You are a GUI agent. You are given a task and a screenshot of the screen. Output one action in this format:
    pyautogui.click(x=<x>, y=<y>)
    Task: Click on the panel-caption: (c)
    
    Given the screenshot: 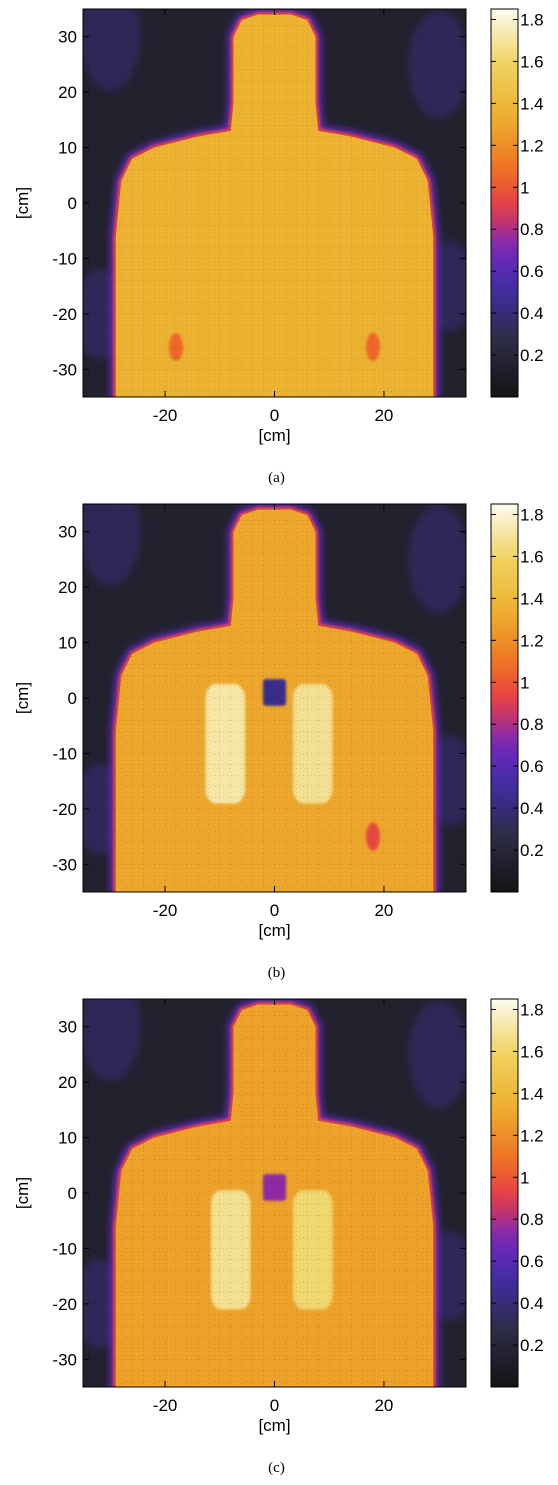 What is the action you would take?
    pyautogui.click(x=276, y=1468)
    